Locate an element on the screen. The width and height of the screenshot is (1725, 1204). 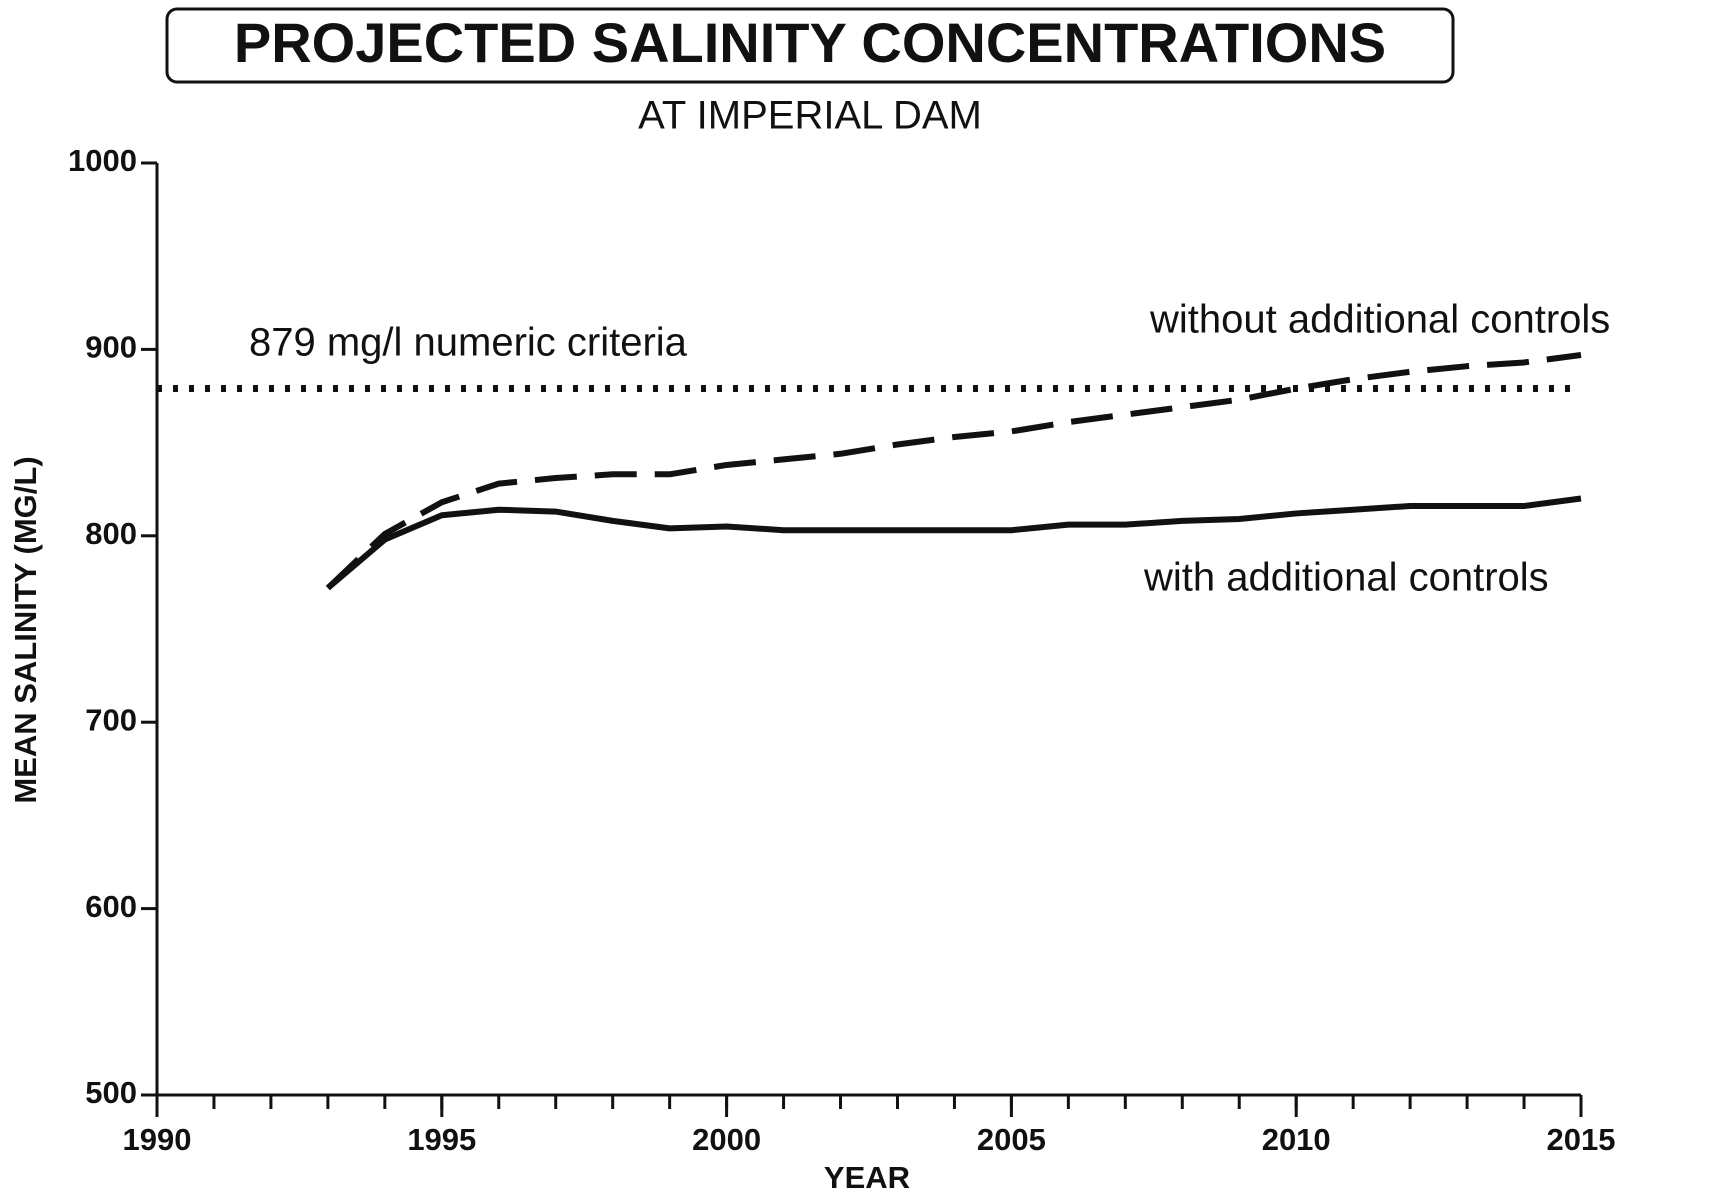
series-label: without additional controls is located at coordinates (1379, 320).